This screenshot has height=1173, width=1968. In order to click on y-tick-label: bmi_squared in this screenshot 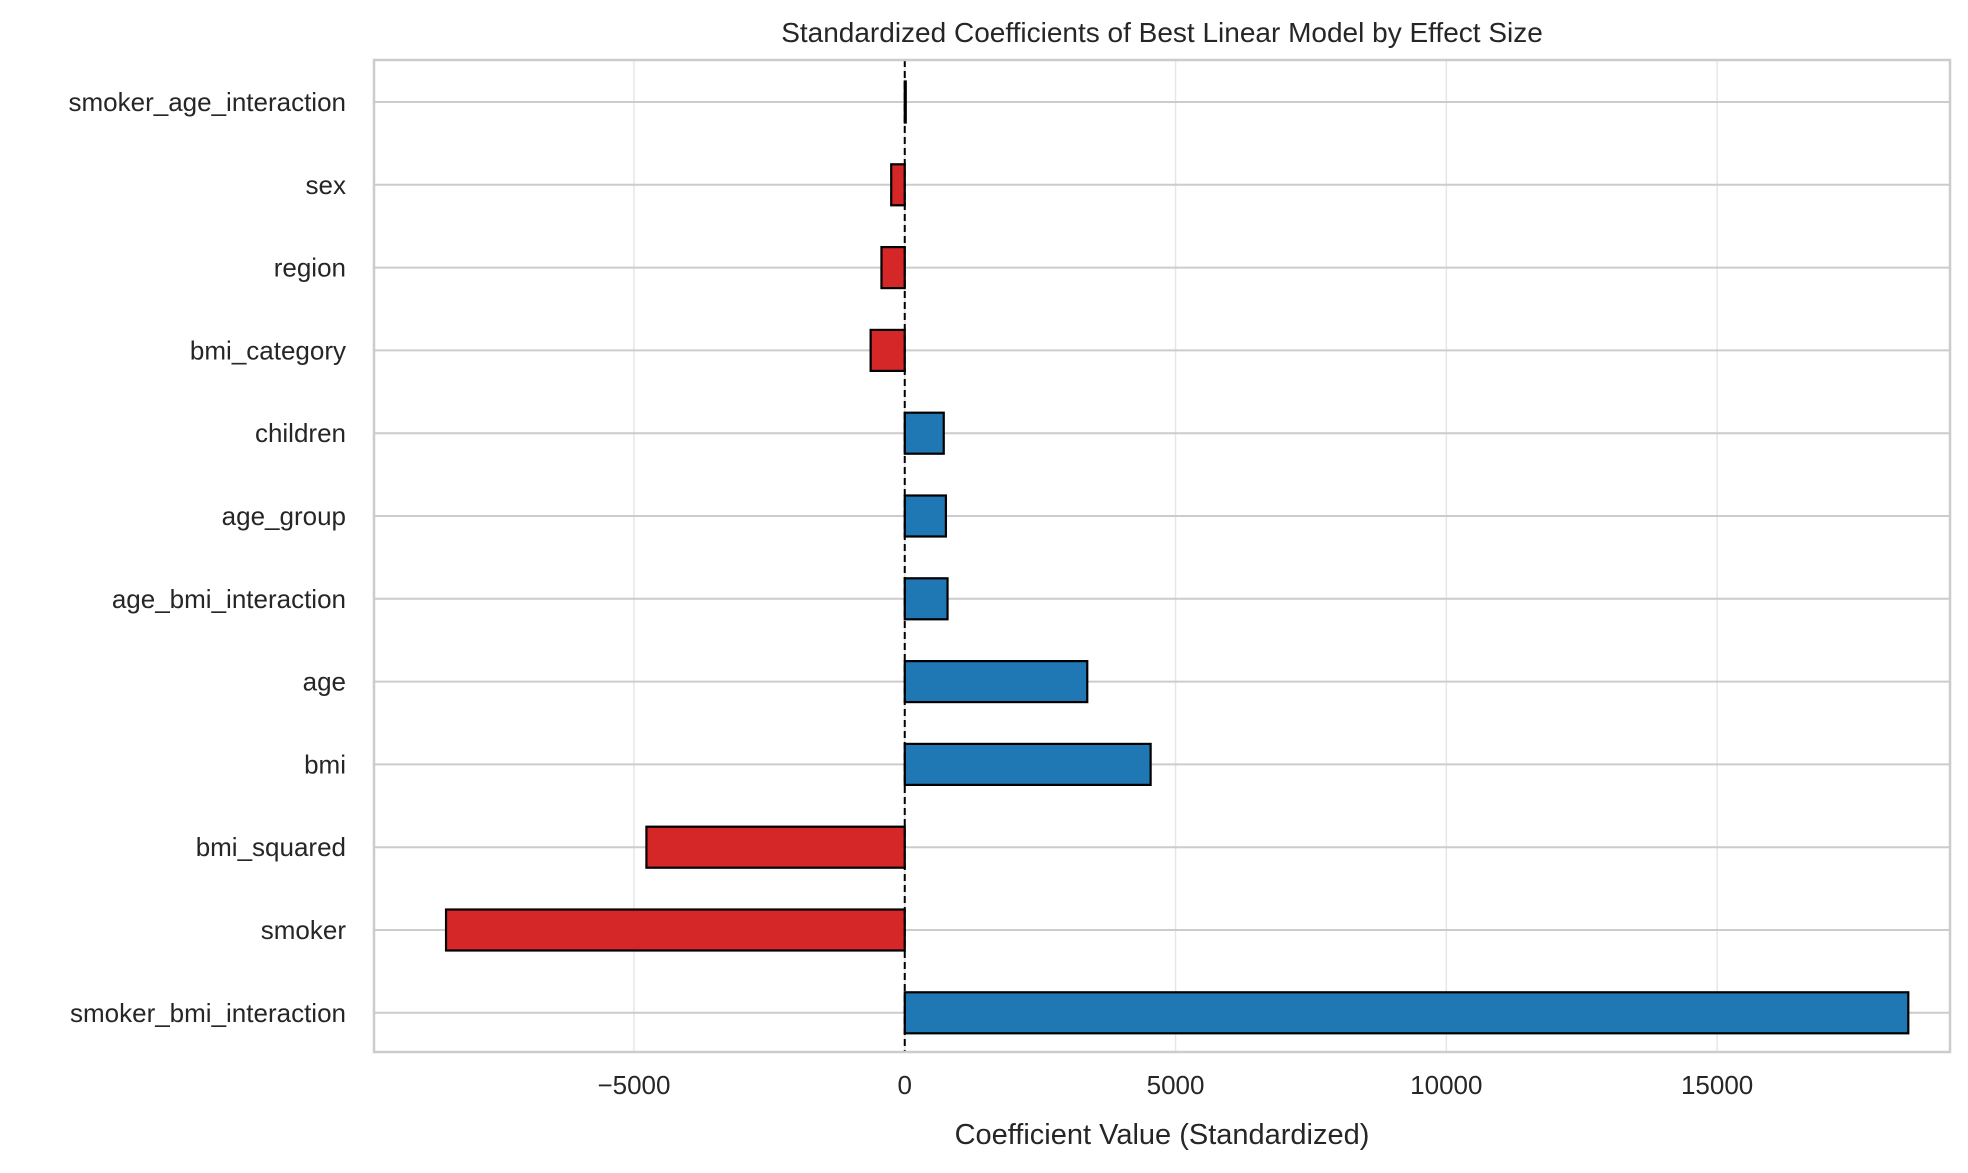, I will do `click(271, 847)`.